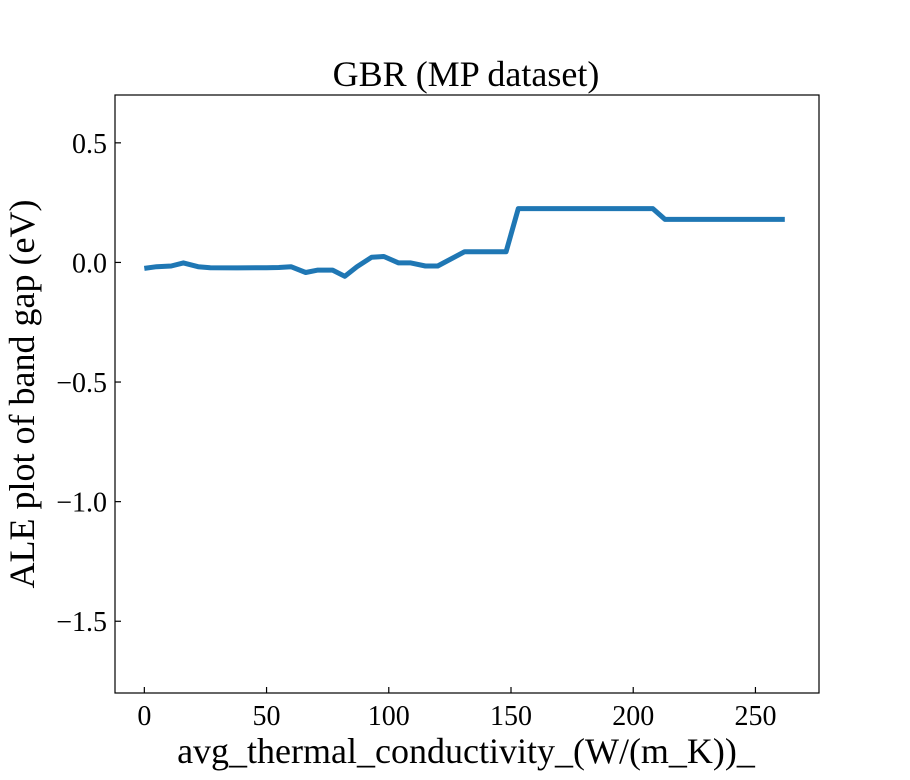  I want to click on x-tick-label: 200, so click(633, 716).